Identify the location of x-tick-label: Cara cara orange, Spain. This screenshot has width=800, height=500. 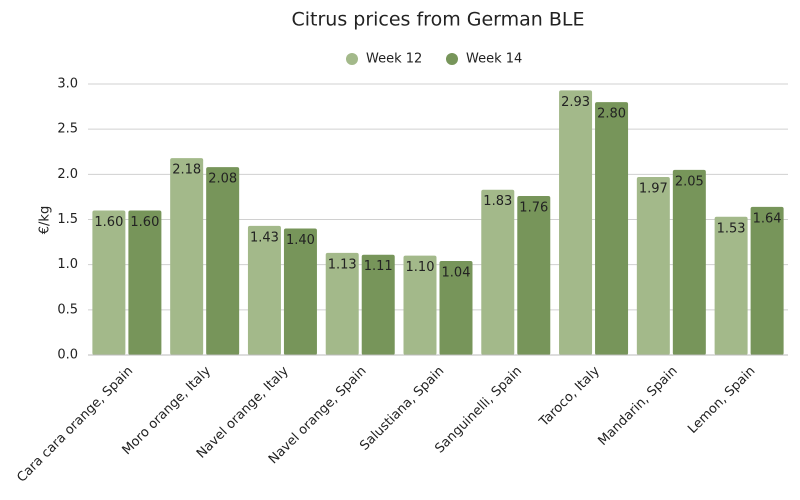
(75, 425).